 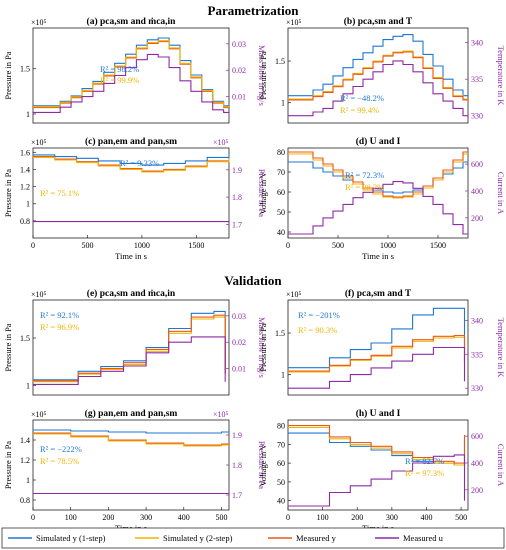 What do you see at coordinates (424, 461) in the screenshot?
I see `r2-annotation-sim1: R² = 82.7%` at bounding box center [424, 461].